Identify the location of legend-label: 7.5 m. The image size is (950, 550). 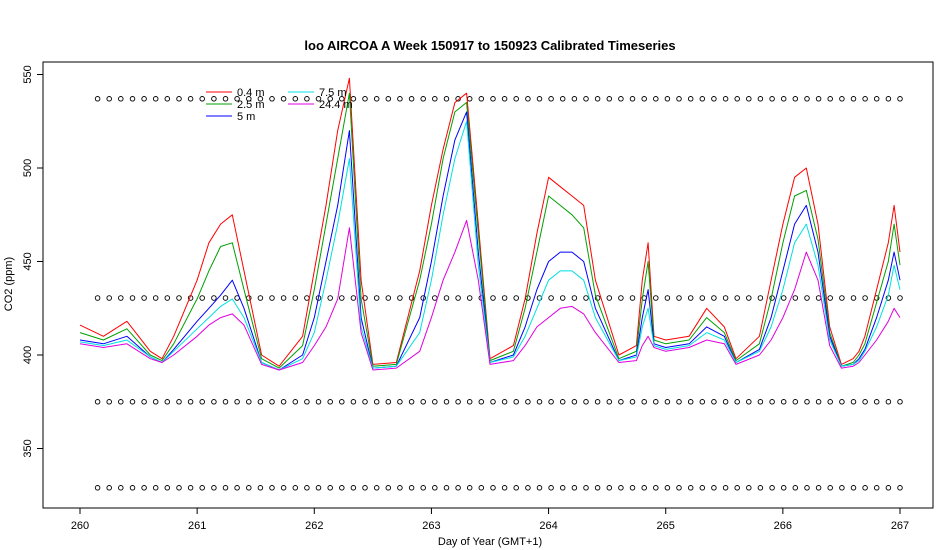
(333, 93).